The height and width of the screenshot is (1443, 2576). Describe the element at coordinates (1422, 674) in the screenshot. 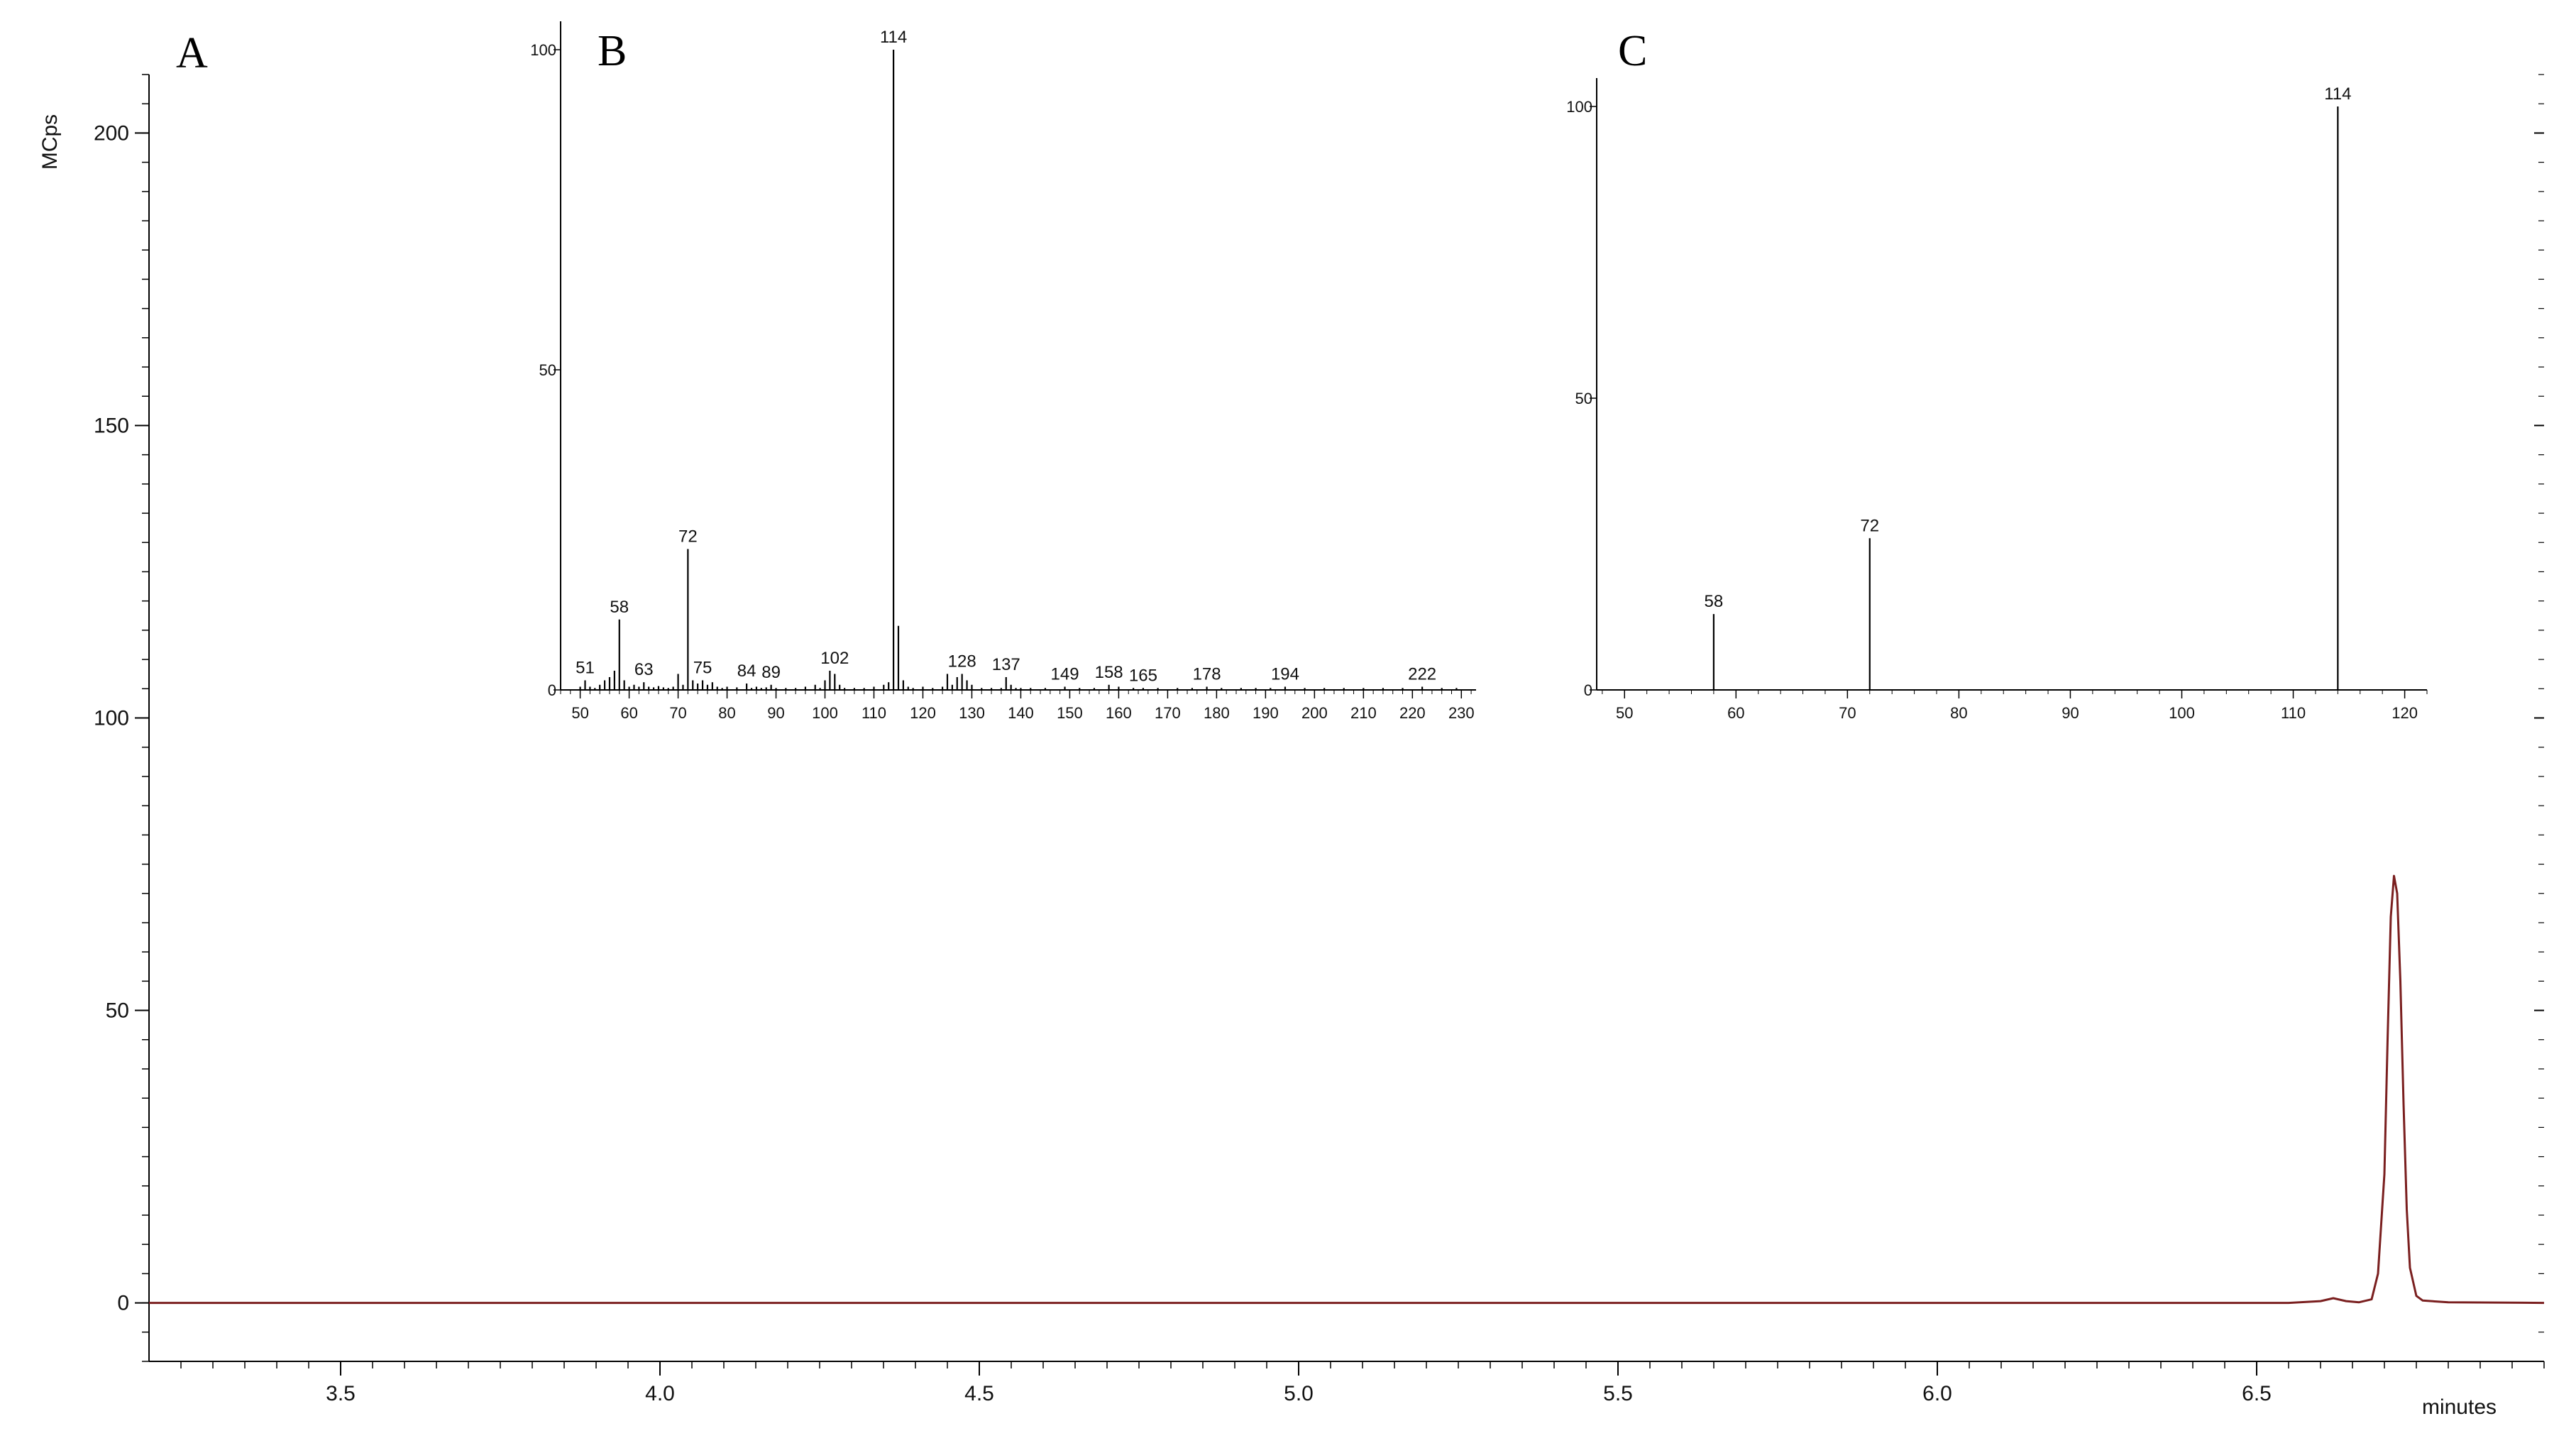

I see `peak-label-b: 222` at that location.